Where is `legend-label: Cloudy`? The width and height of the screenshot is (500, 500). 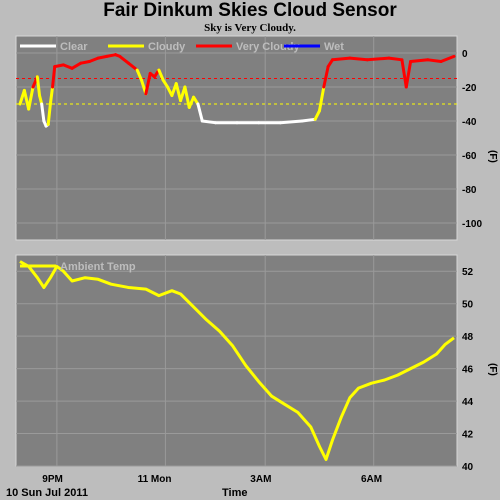
legend-label: Cloudy is located at coordinates (167, 47).